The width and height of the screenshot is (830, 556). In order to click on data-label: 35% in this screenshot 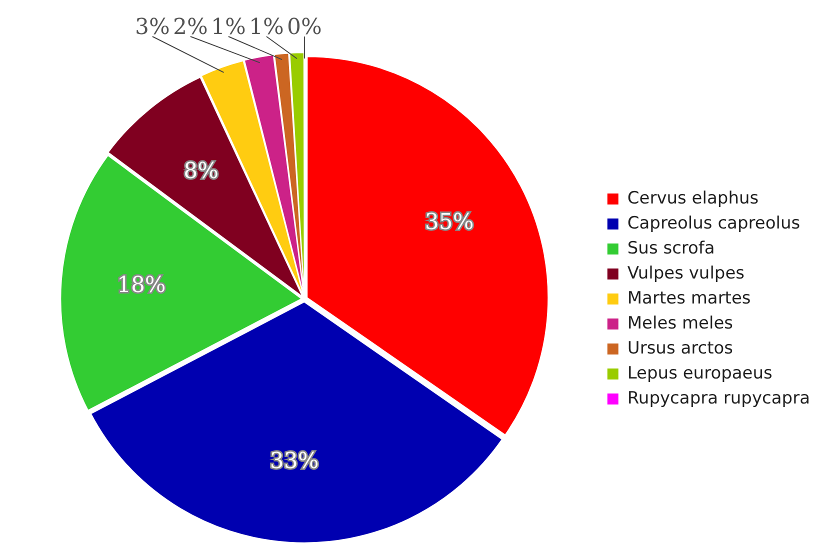, I will do `click(449, 222)`.